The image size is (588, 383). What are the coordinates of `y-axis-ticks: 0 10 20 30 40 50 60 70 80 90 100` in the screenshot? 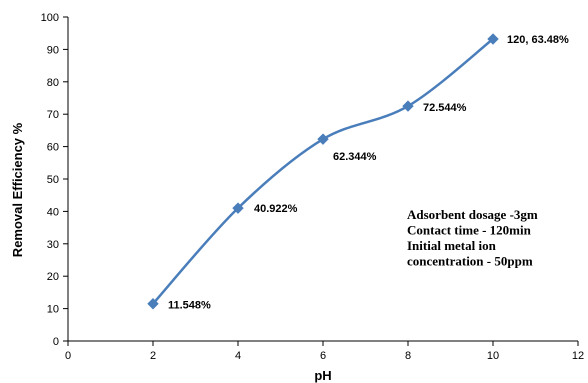 It's located at (54, 180).